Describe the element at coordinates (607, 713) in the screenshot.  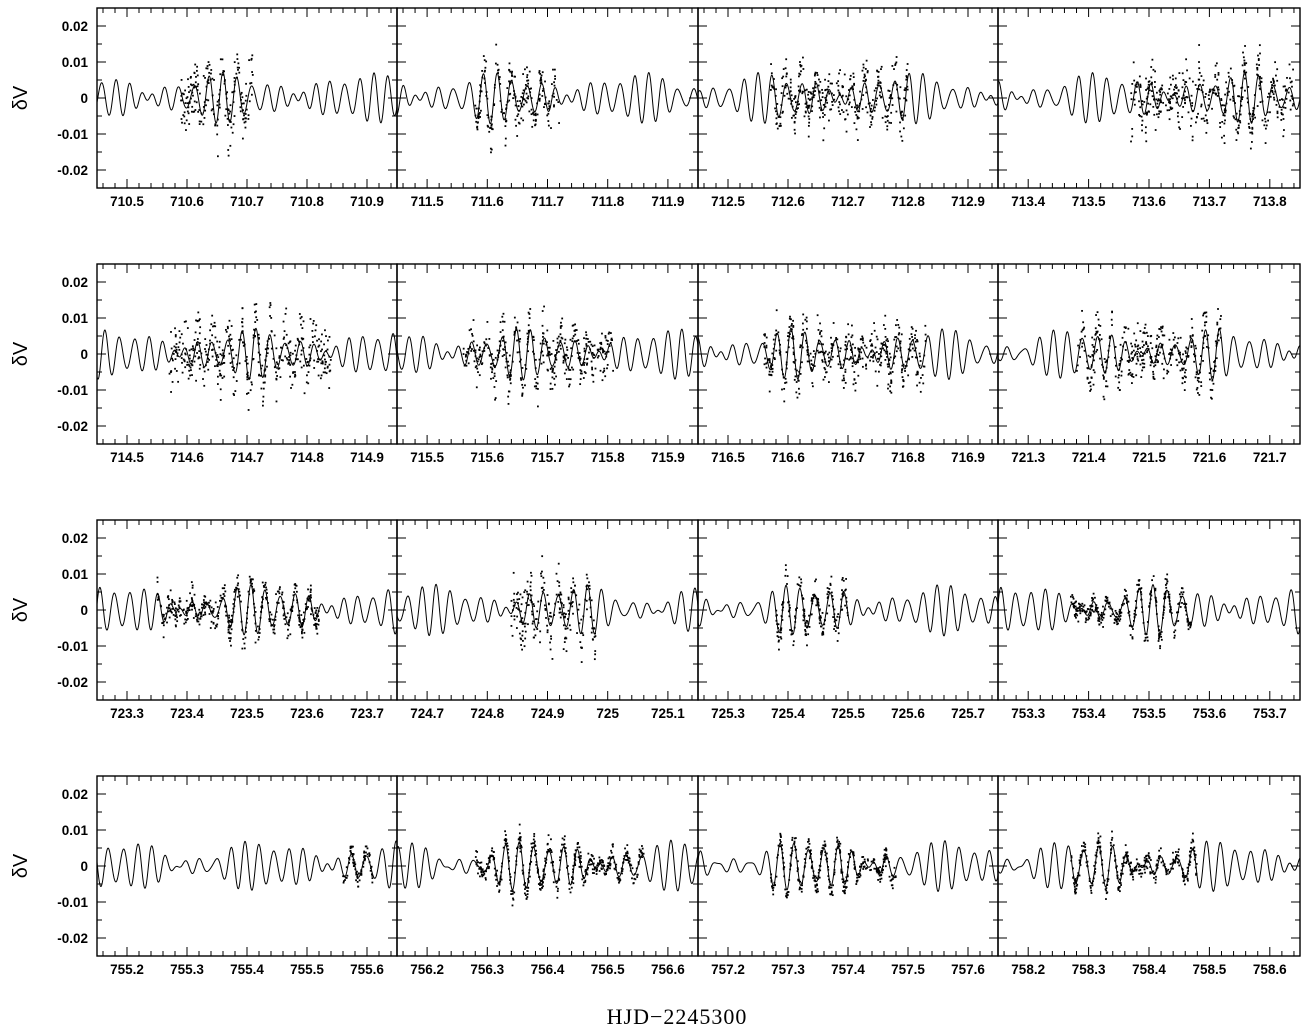
I see `x-tick-label: 725` at that location.